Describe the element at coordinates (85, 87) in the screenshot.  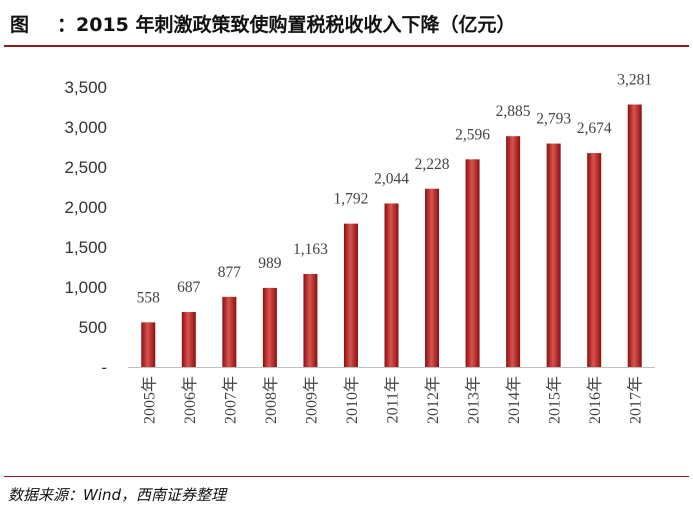
I see `y-tick-label: 3,500` at that location.